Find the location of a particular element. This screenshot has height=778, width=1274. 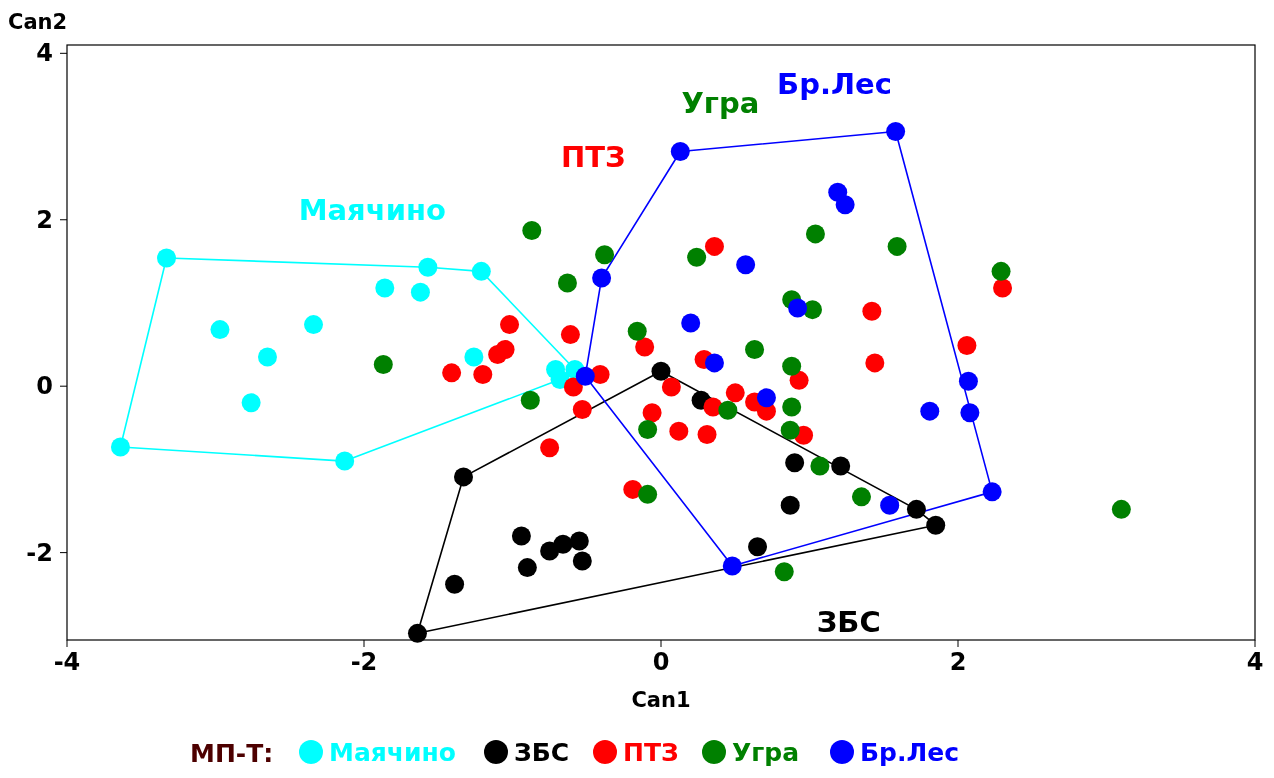

y-tick-label: 4 is located at coordinates (44, 53).